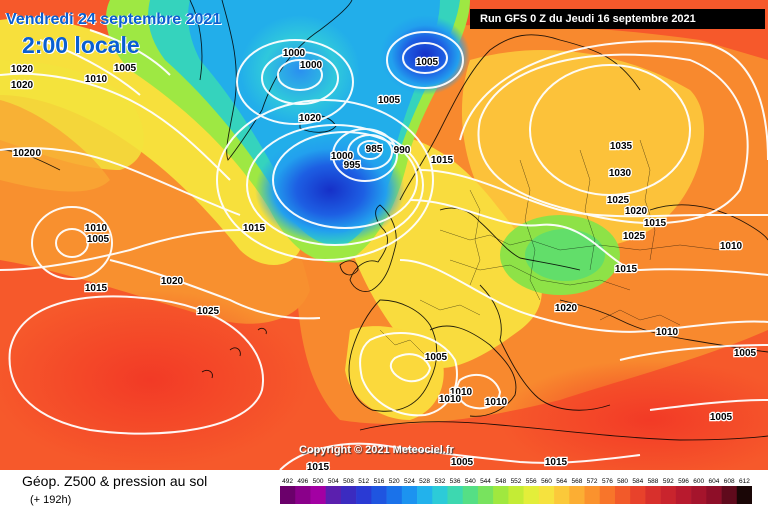 Image resolution: width=768 pixels, height=512 pixels. I want to click on scale-tick-label: 608, so click(729, 481).